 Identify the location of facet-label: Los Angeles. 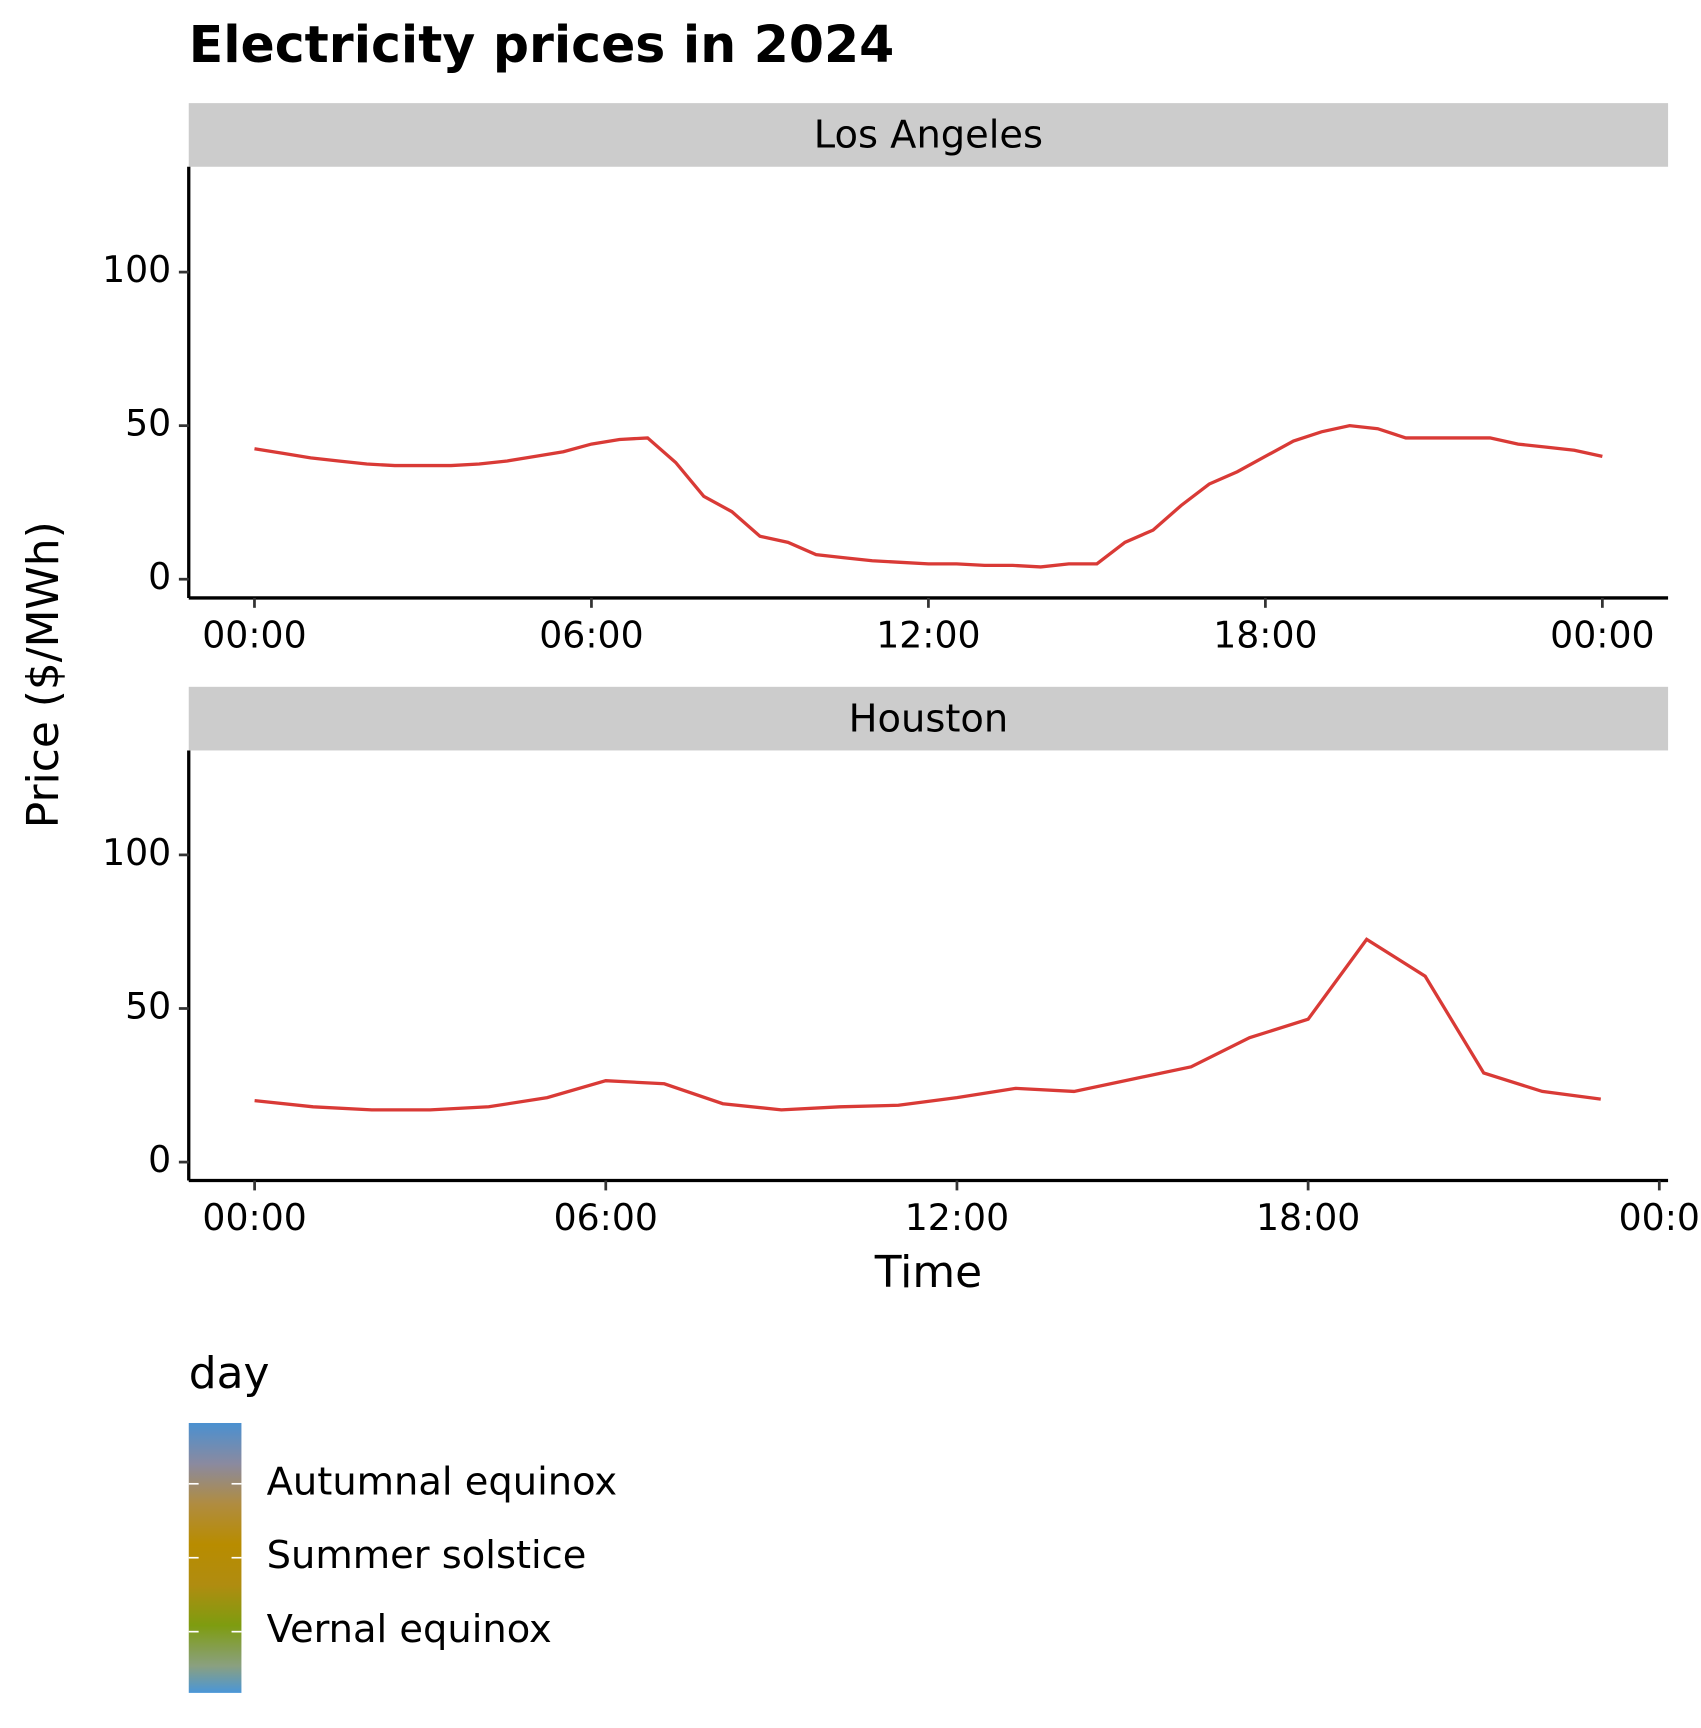
(928, 135).